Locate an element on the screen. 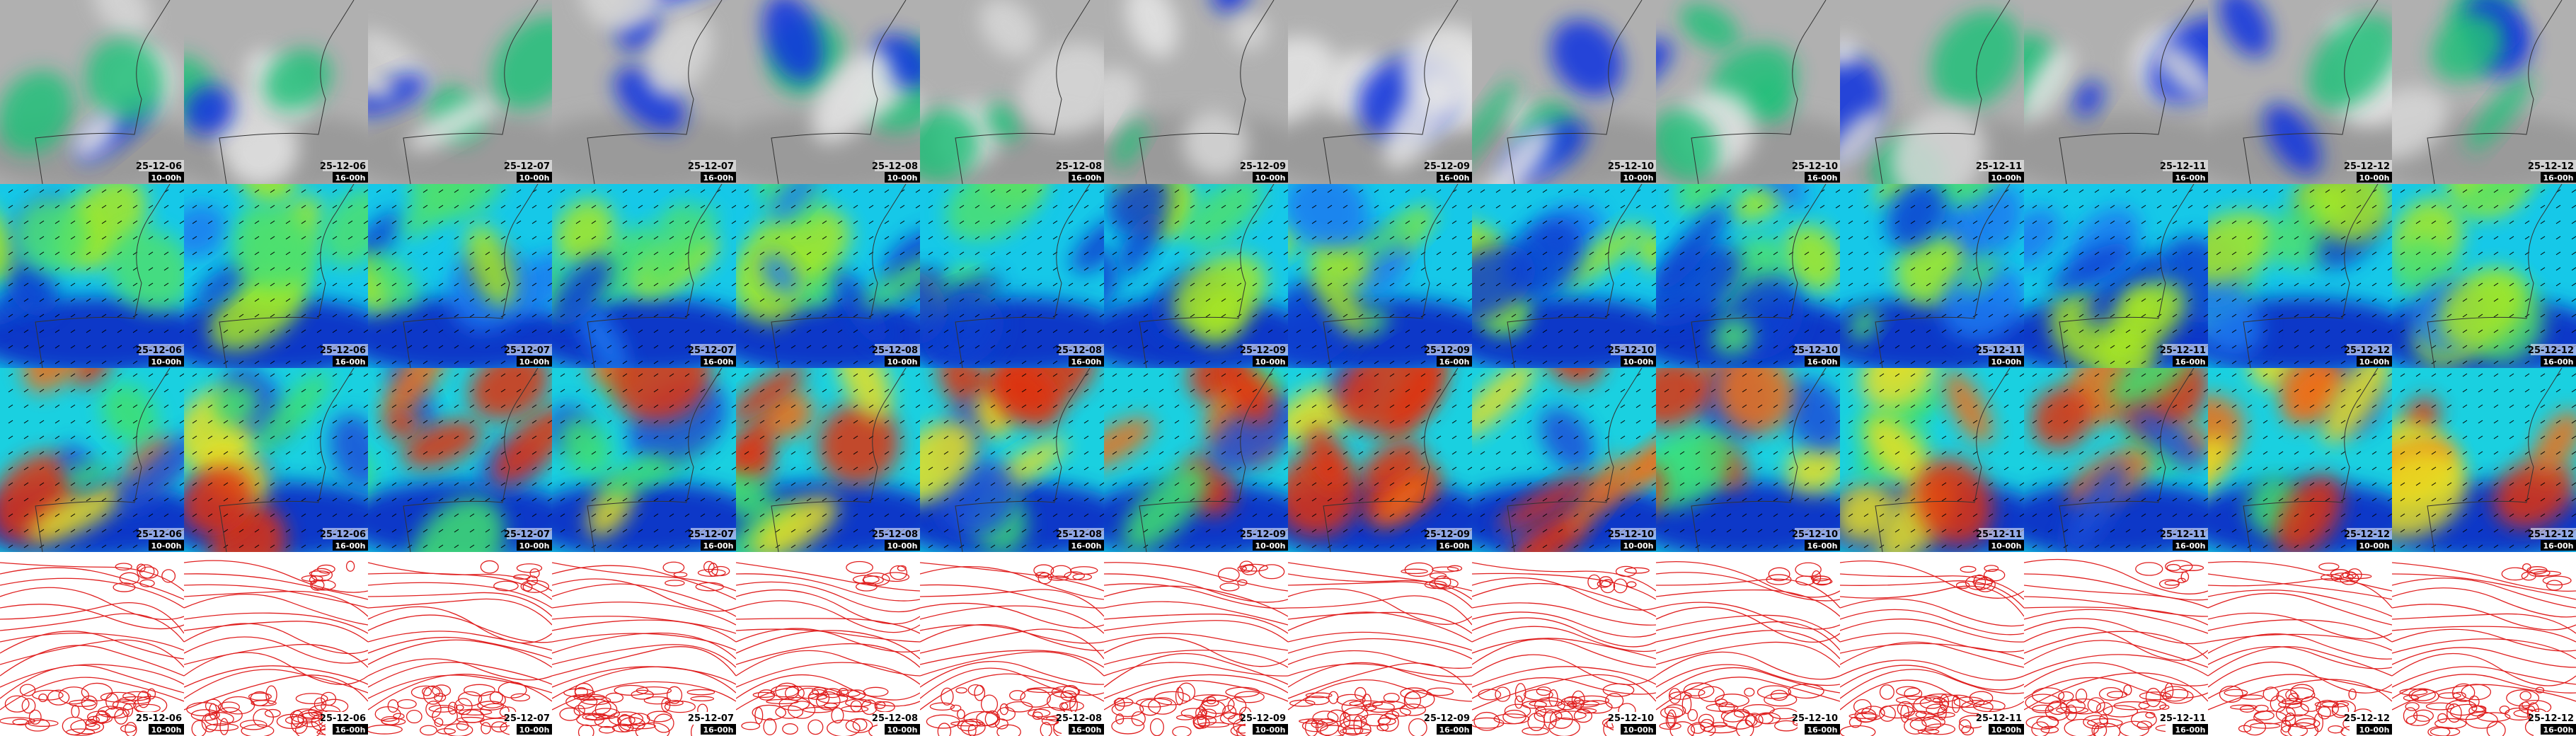  time-label: 10-00h is located at coordinates (166, 362).